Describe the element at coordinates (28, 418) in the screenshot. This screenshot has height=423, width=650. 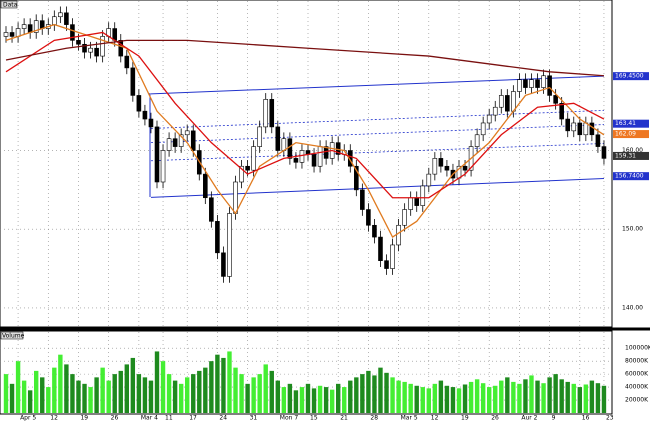
I see `x-tick-label: Apr 5` at that location.